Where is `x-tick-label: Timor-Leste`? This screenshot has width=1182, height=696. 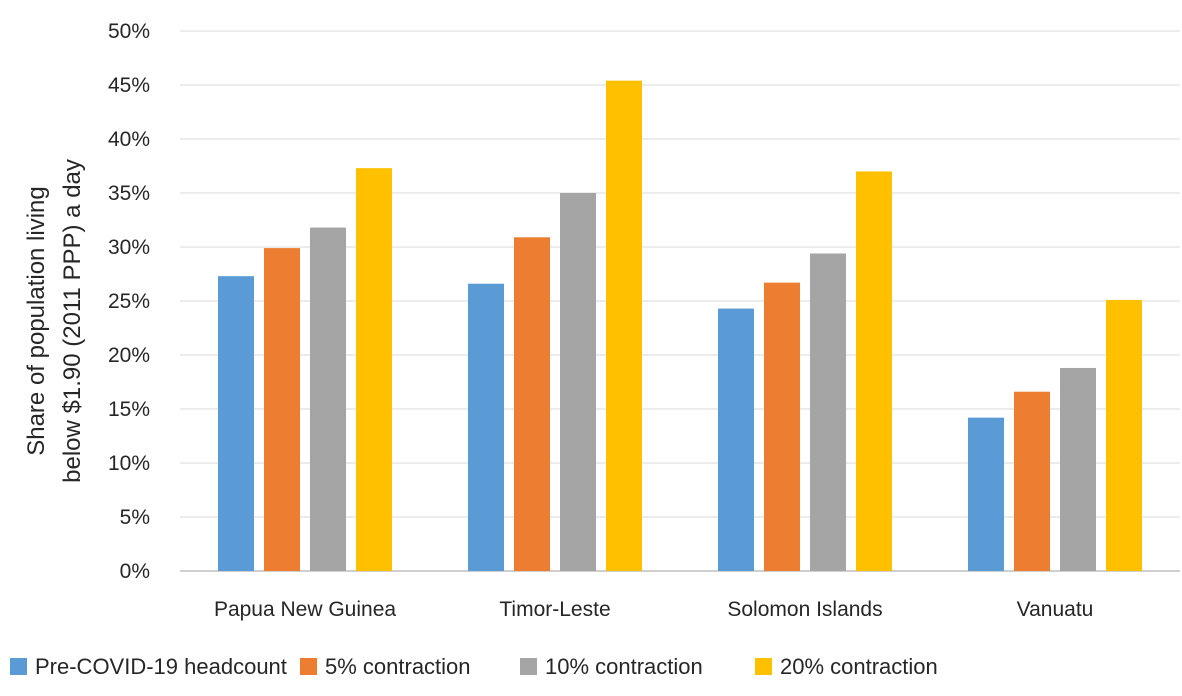
x-tick-label: Timor-Leste is located at coordinates (554, 609).